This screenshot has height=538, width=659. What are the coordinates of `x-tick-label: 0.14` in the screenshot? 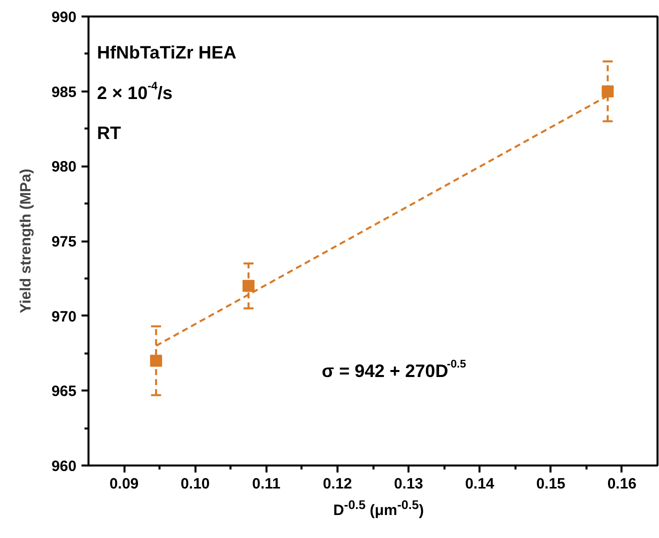 It's located at (480, 484).